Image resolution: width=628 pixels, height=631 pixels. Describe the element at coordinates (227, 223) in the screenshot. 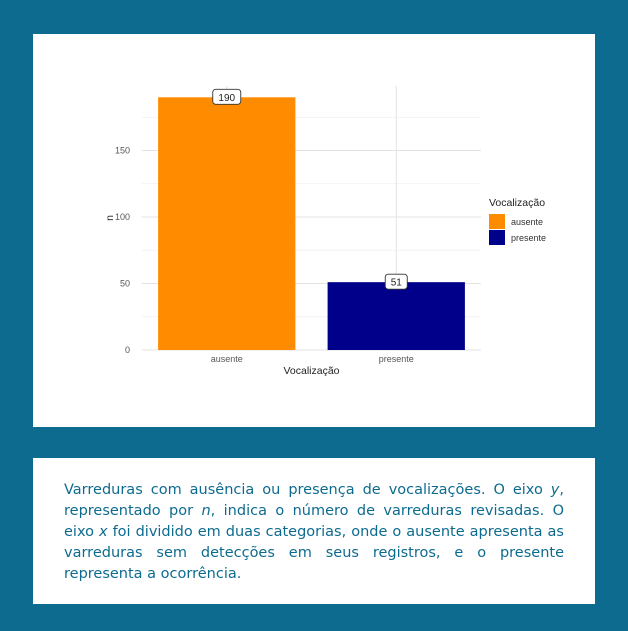

I see `bar-ausente` at that location.